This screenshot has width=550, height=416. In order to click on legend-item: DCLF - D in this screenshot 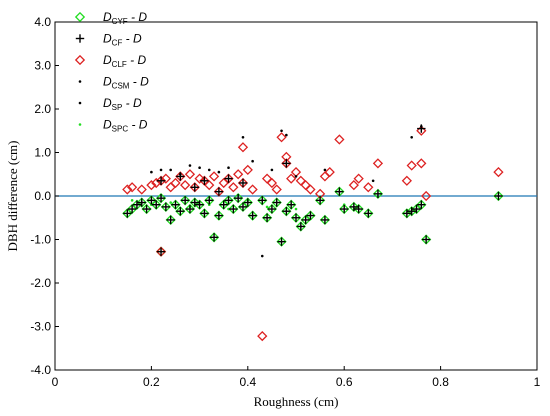, I will do `click(110, 61)`.